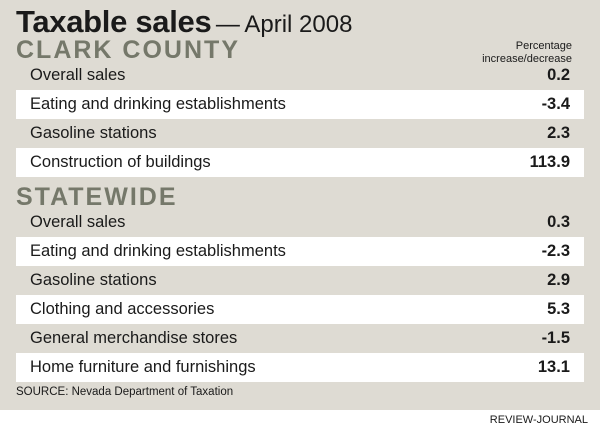 The width and height of the screenshot is (600, 432). Describe the element at coordinates (527, 59) in the screenshot. I see `column-header-line2: increase/decrease` at that location.